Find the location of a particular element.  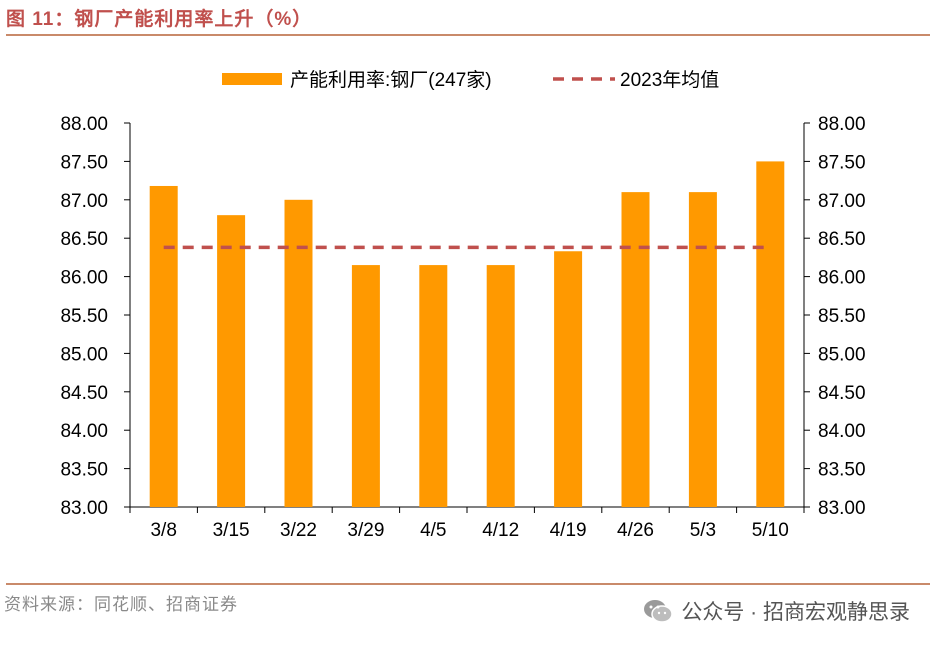

legend-bar-swatch is located at coordinates (252, 79).